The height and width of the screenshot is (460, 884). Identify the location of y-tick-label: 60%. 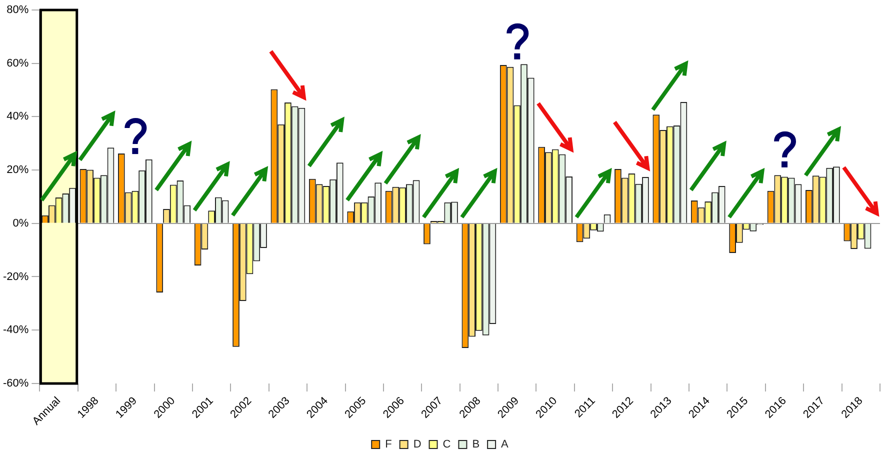
(17, 63).